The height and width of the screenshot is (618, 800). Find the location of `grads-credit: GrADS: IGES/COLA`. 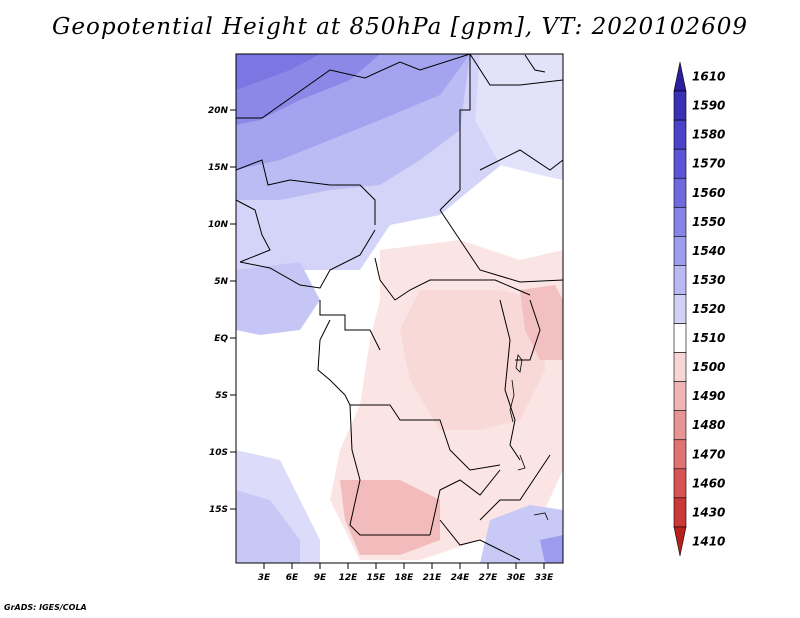

grads-credit: GrADS: IGES/COLA is located at coordinates (45, 607).